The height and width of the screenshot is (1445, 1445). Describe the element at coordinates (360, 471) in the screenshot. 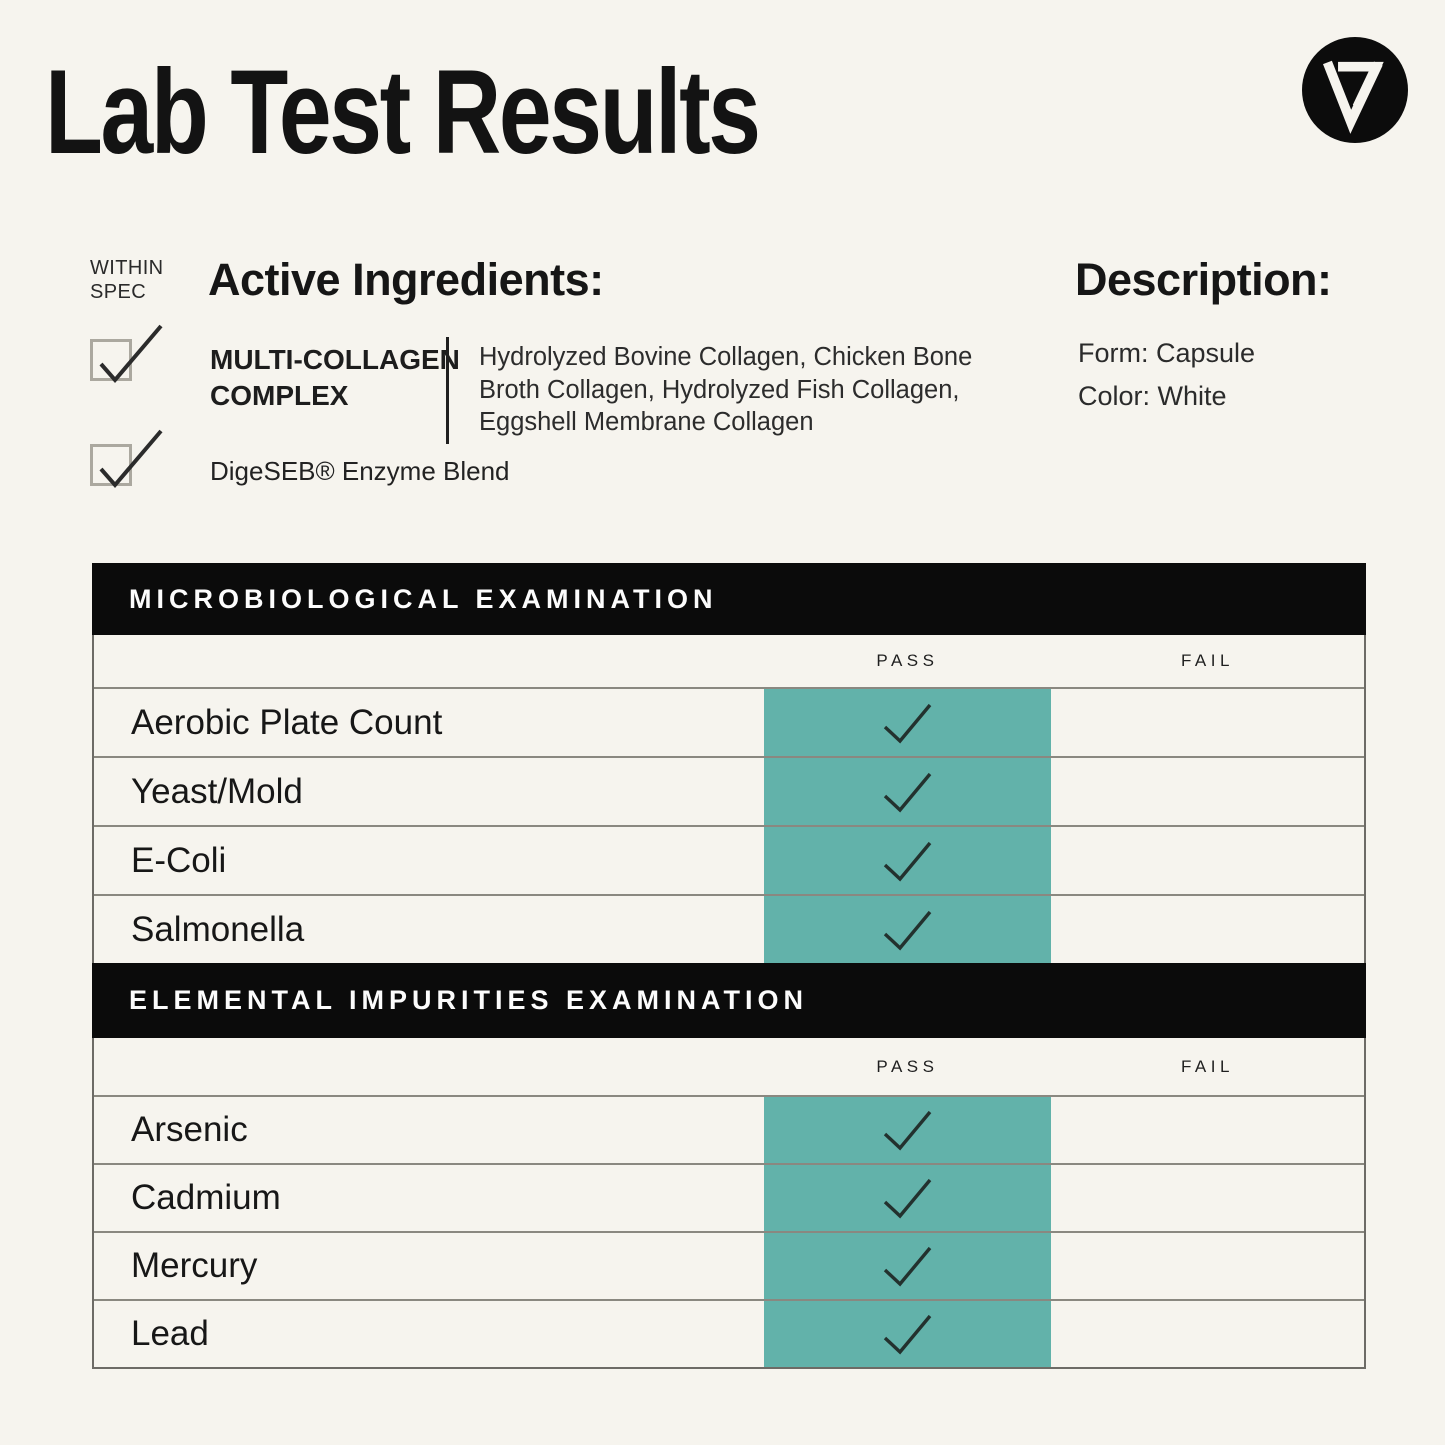

I see `ingredient-name-2: DigeSEB® Enzyme Blend` at that location.